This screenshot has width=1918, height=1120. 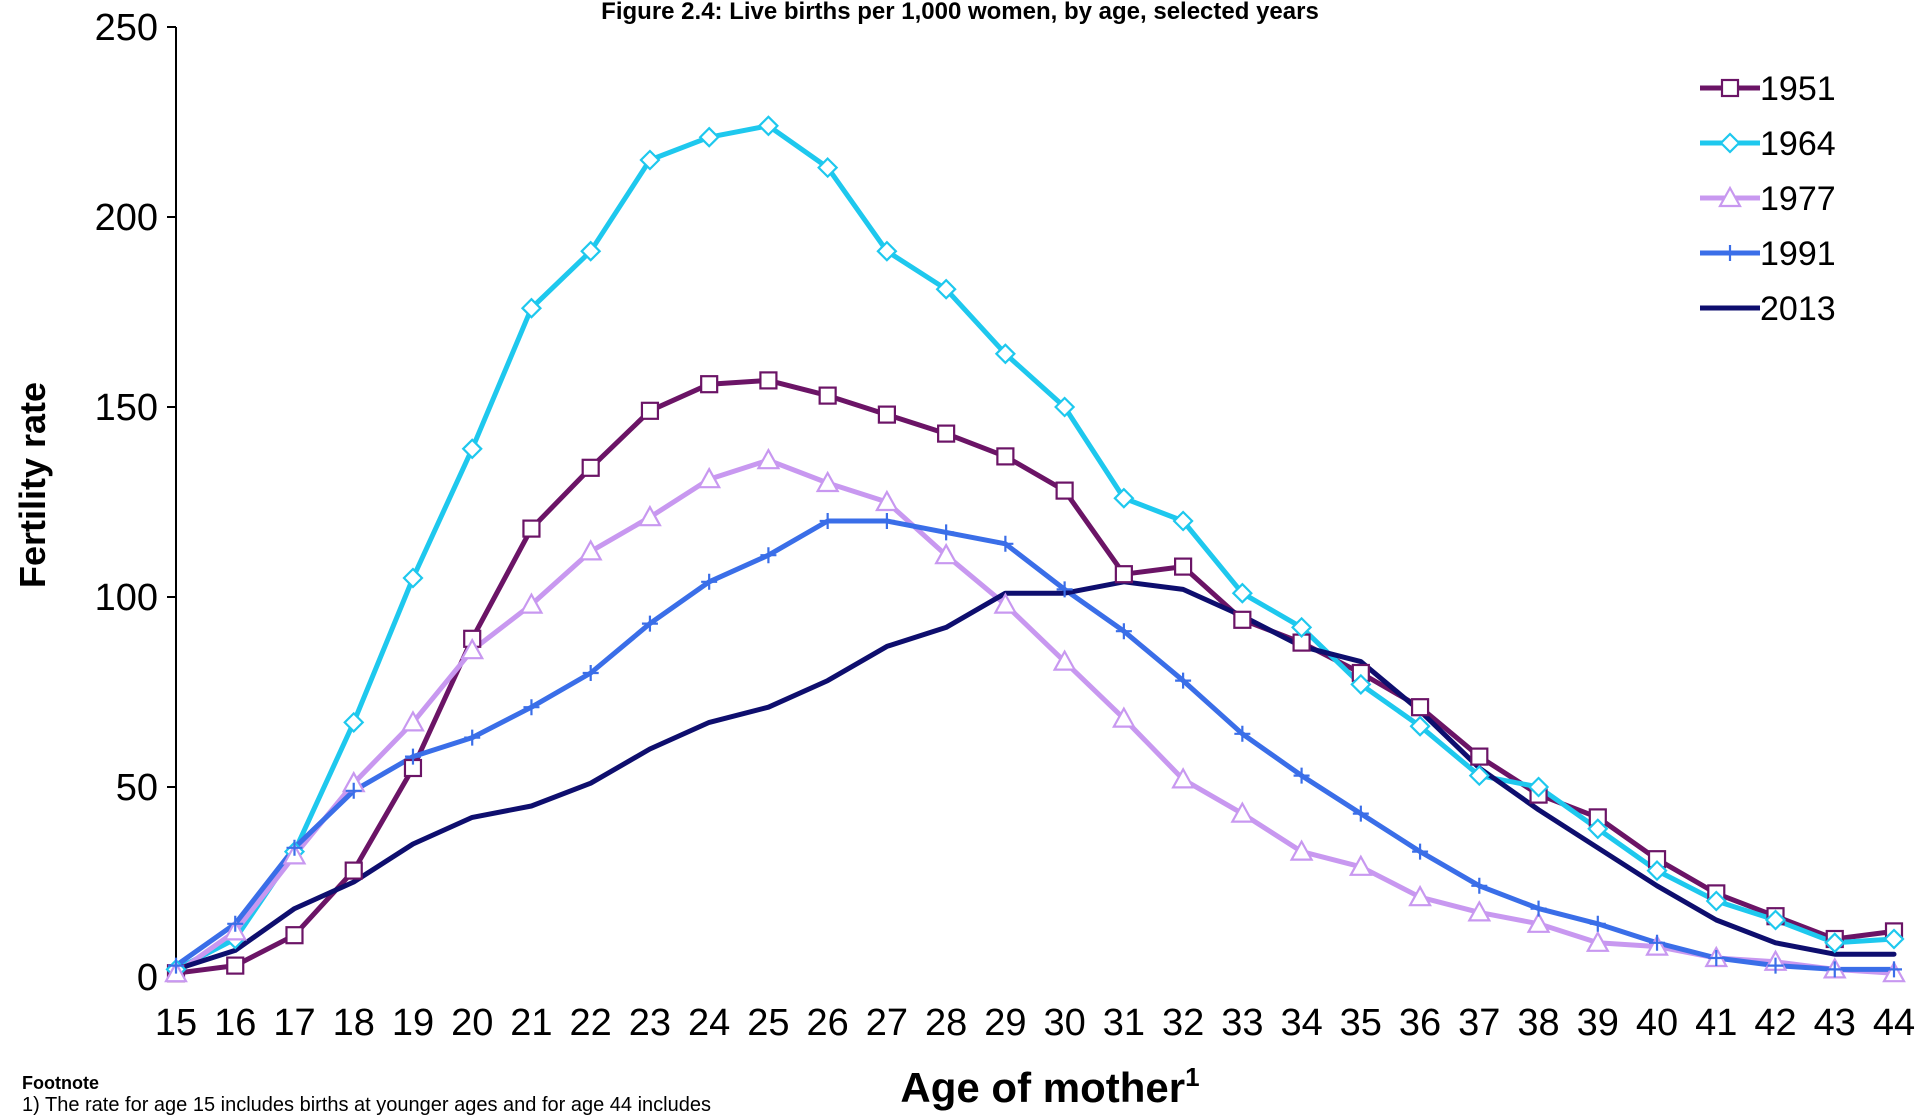 What do you see at coordinates (1242, 1023) in the screenshot?
I see `x-tick-label: 33` at bounding box center [1242, 1023].